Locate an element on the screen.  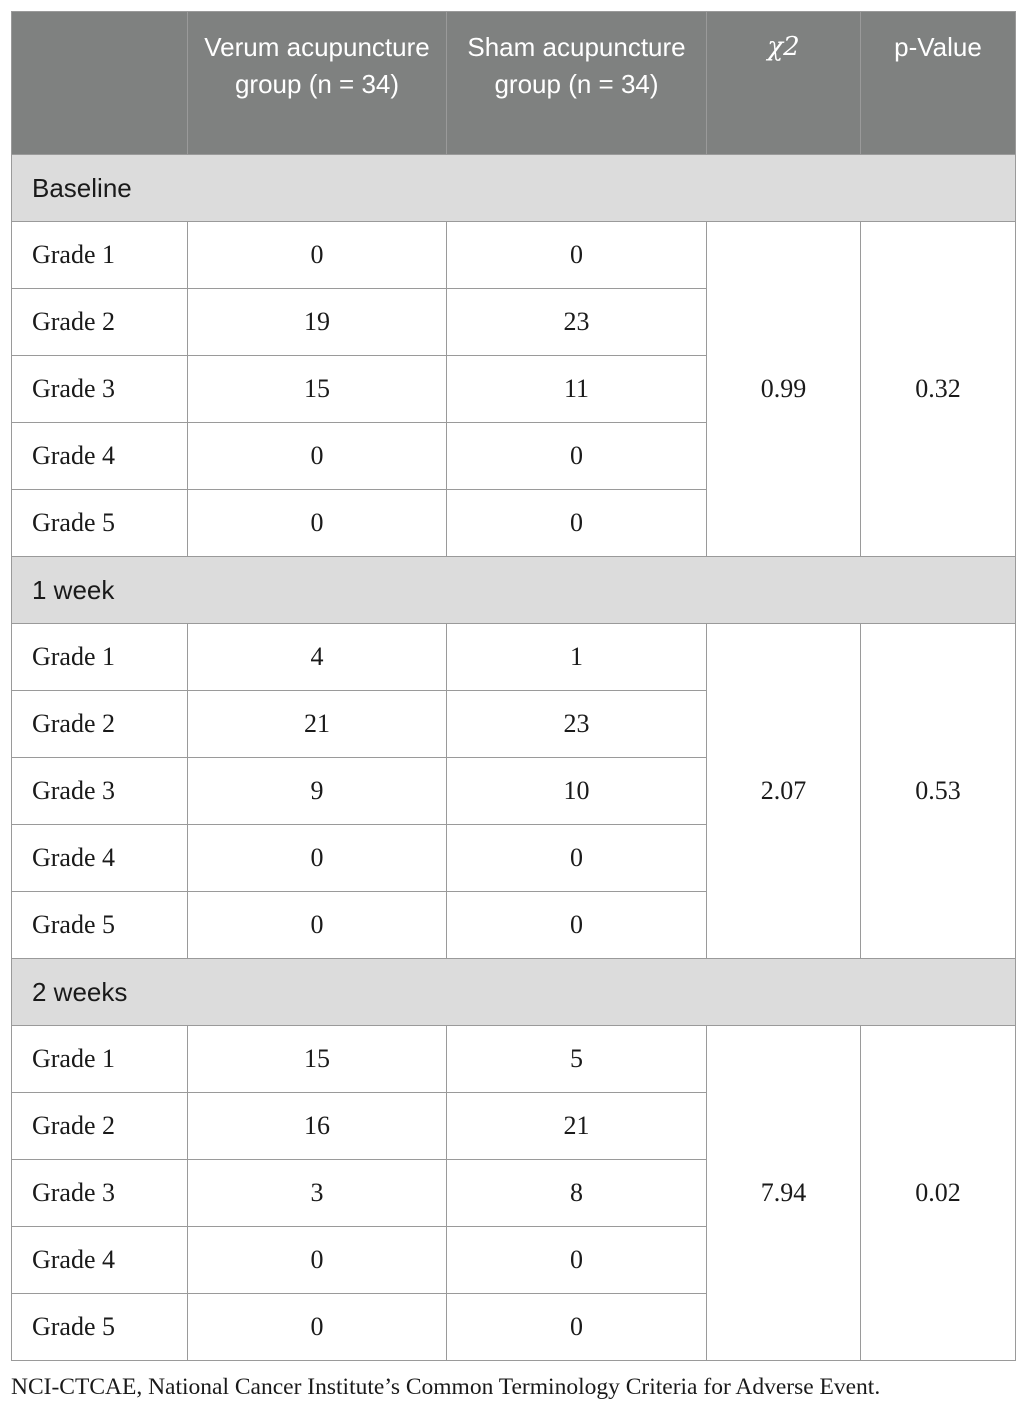
verum-value: 19 is located at coordinates (317, 322).